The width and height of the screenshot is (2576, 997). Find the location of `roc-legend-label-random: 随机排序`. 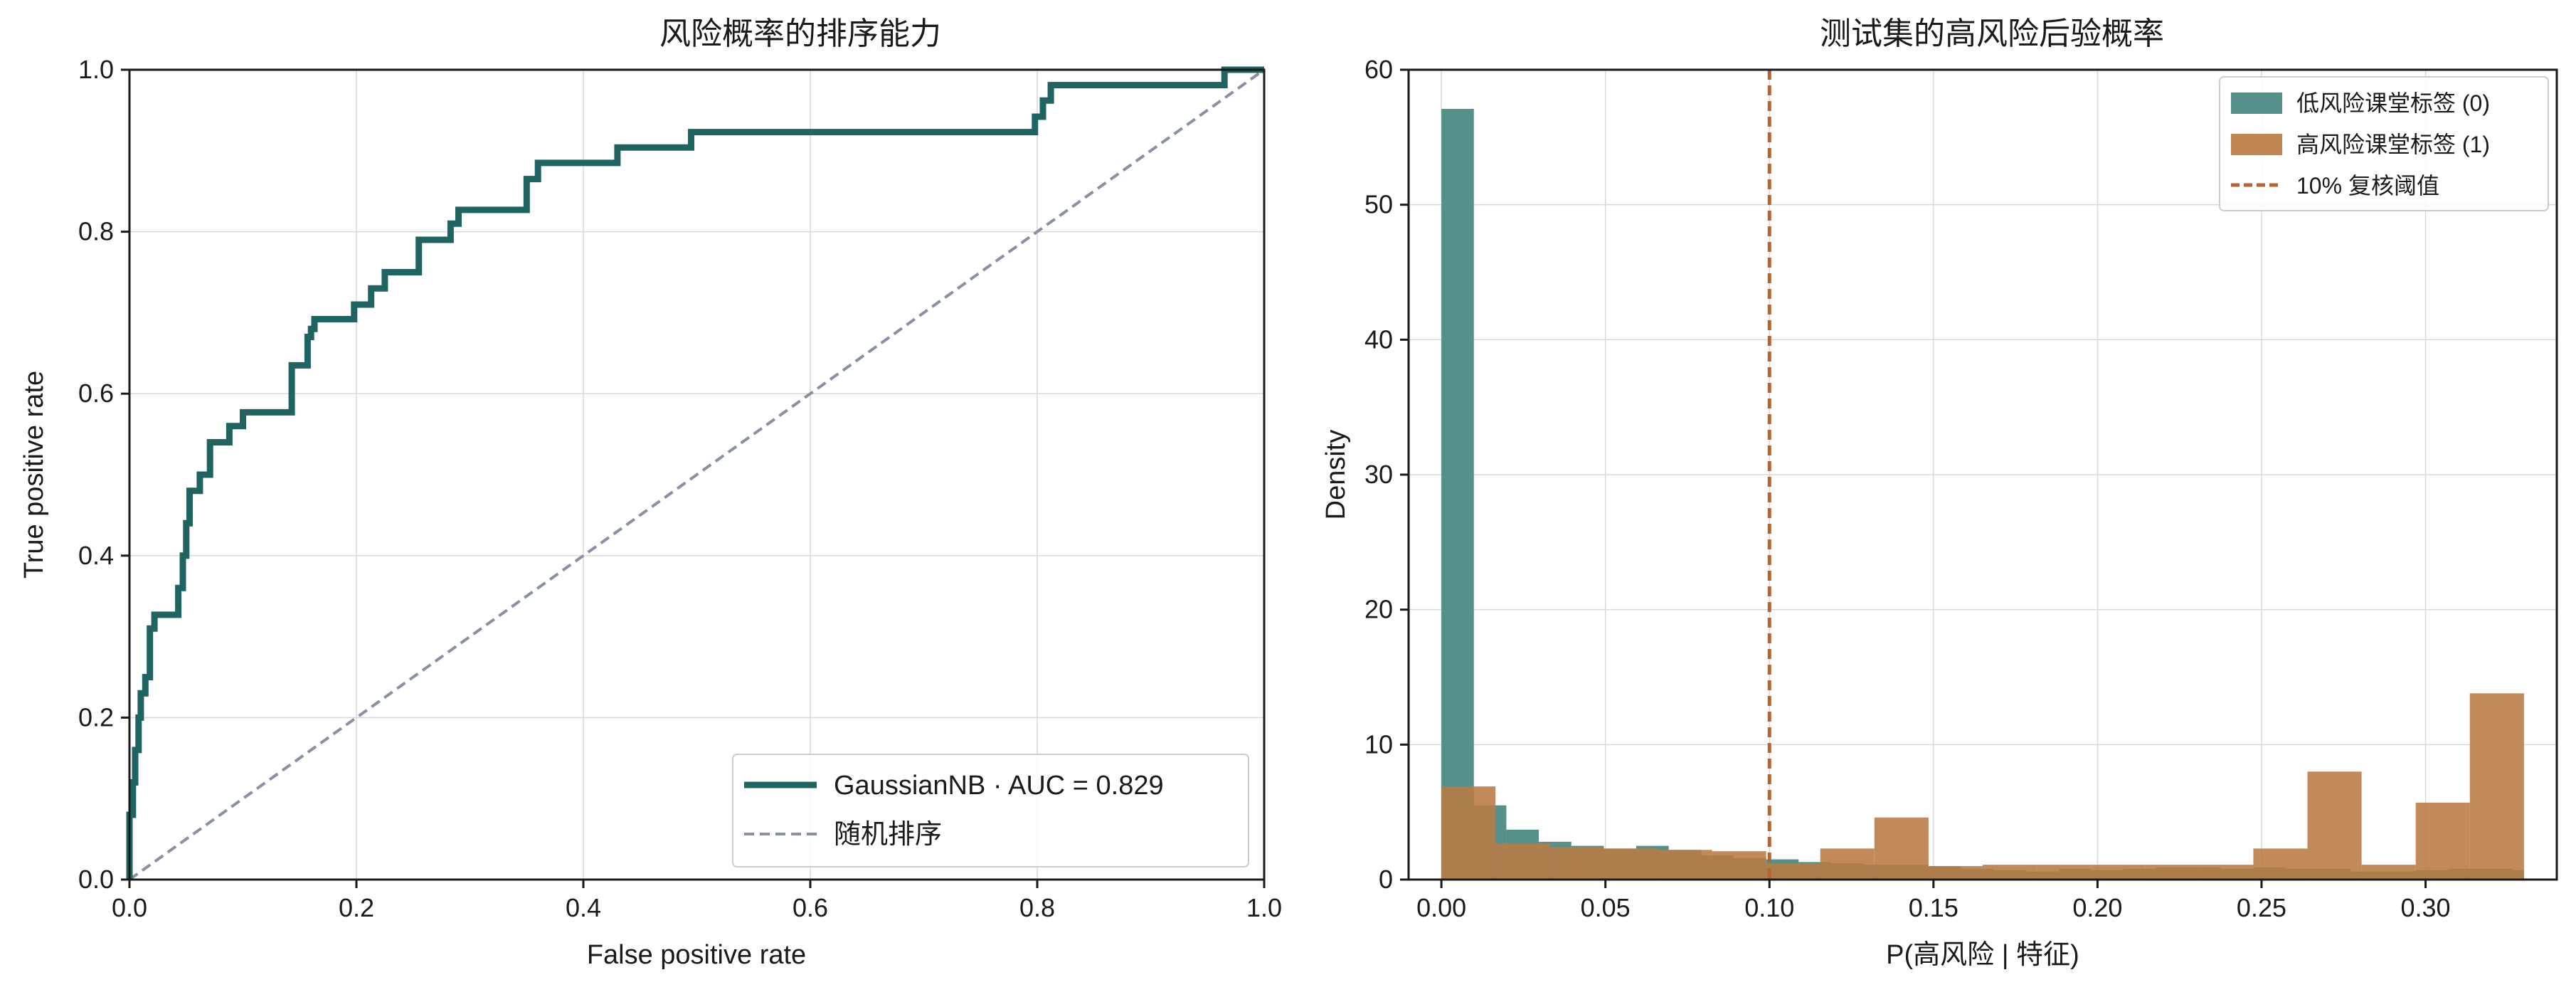

roc-legend-label-random: 随机排序 is located at coordinates (888, 835).